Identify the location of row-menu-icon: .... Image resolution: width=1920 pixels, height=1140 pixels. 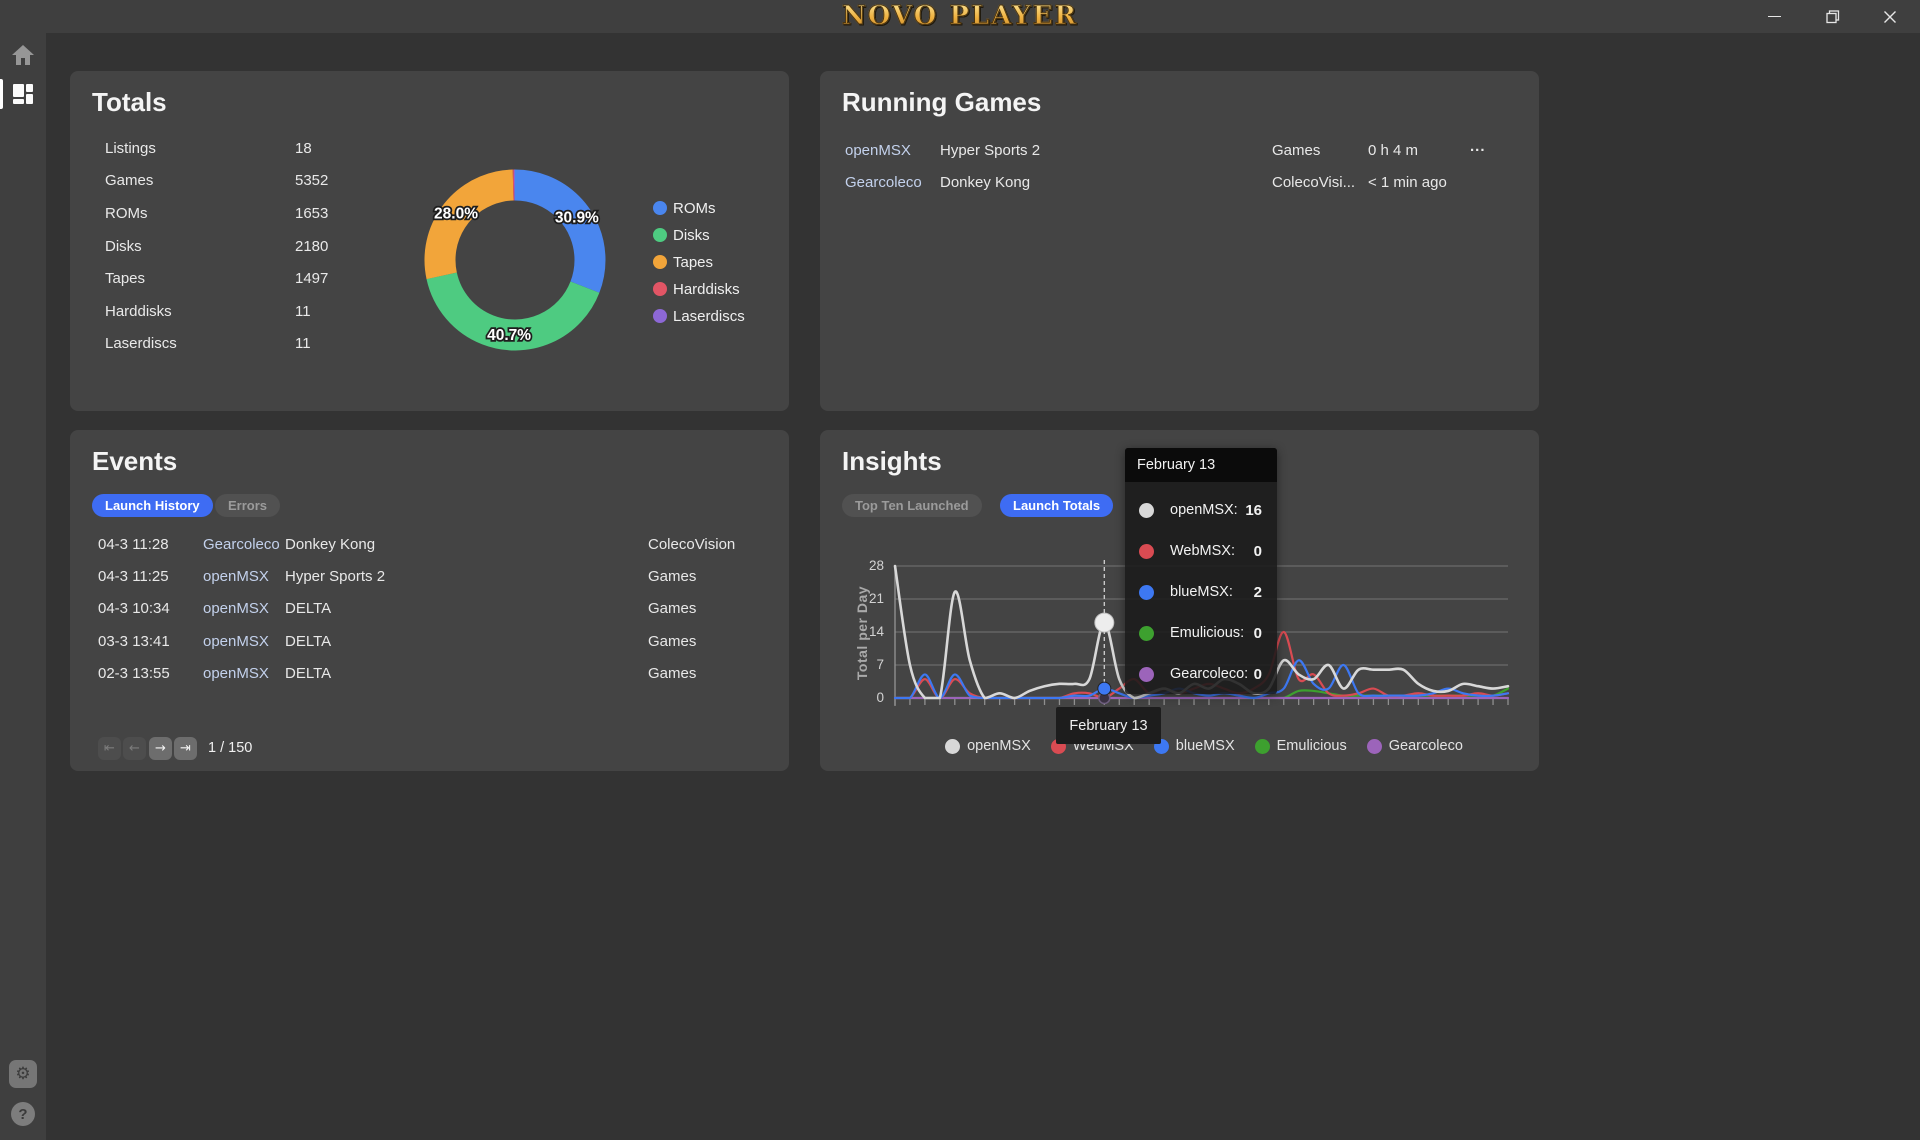
(1478, 146).